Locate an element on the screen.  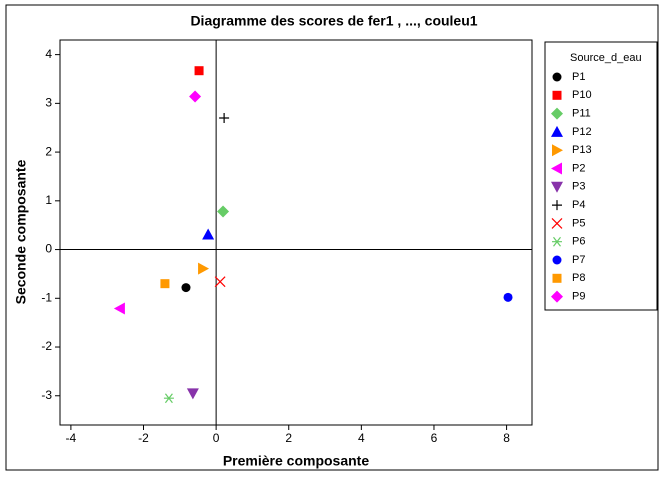
legend-label: P5 is located at coordinates (578, 223).